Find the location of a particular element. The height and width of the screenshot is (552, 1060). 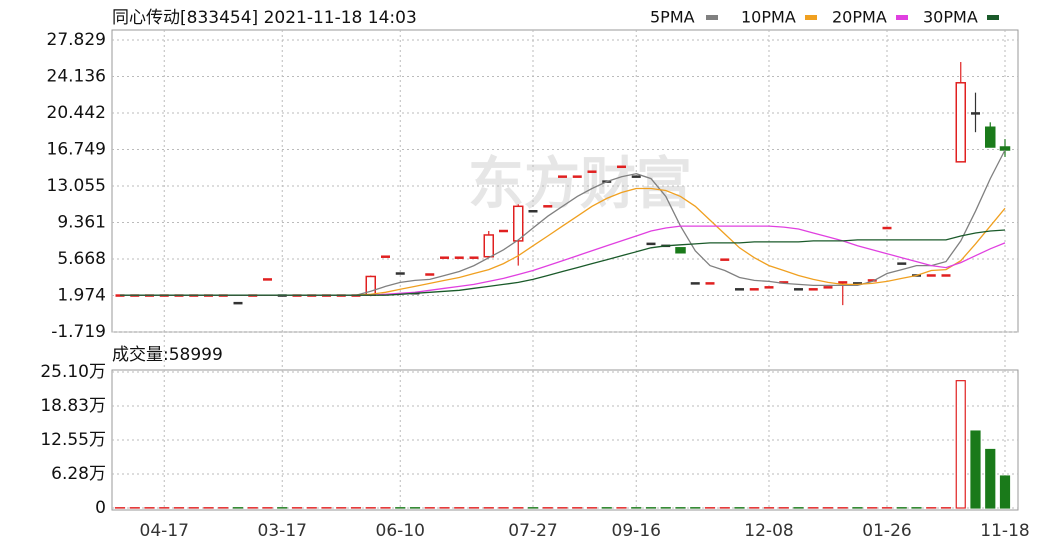

x-tick-label: 01-26 is located at coordinates (886, 531).